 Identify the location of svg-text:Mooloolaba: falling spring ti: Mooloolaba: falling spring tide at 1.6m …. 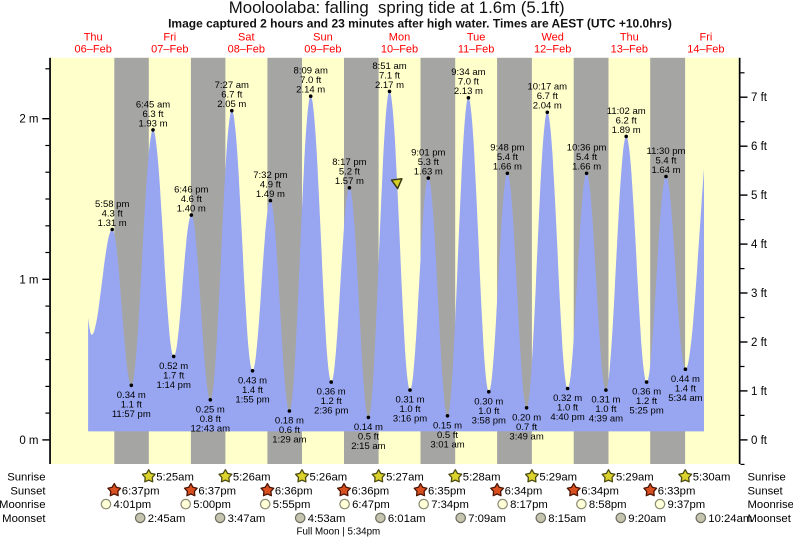
(397, 8).